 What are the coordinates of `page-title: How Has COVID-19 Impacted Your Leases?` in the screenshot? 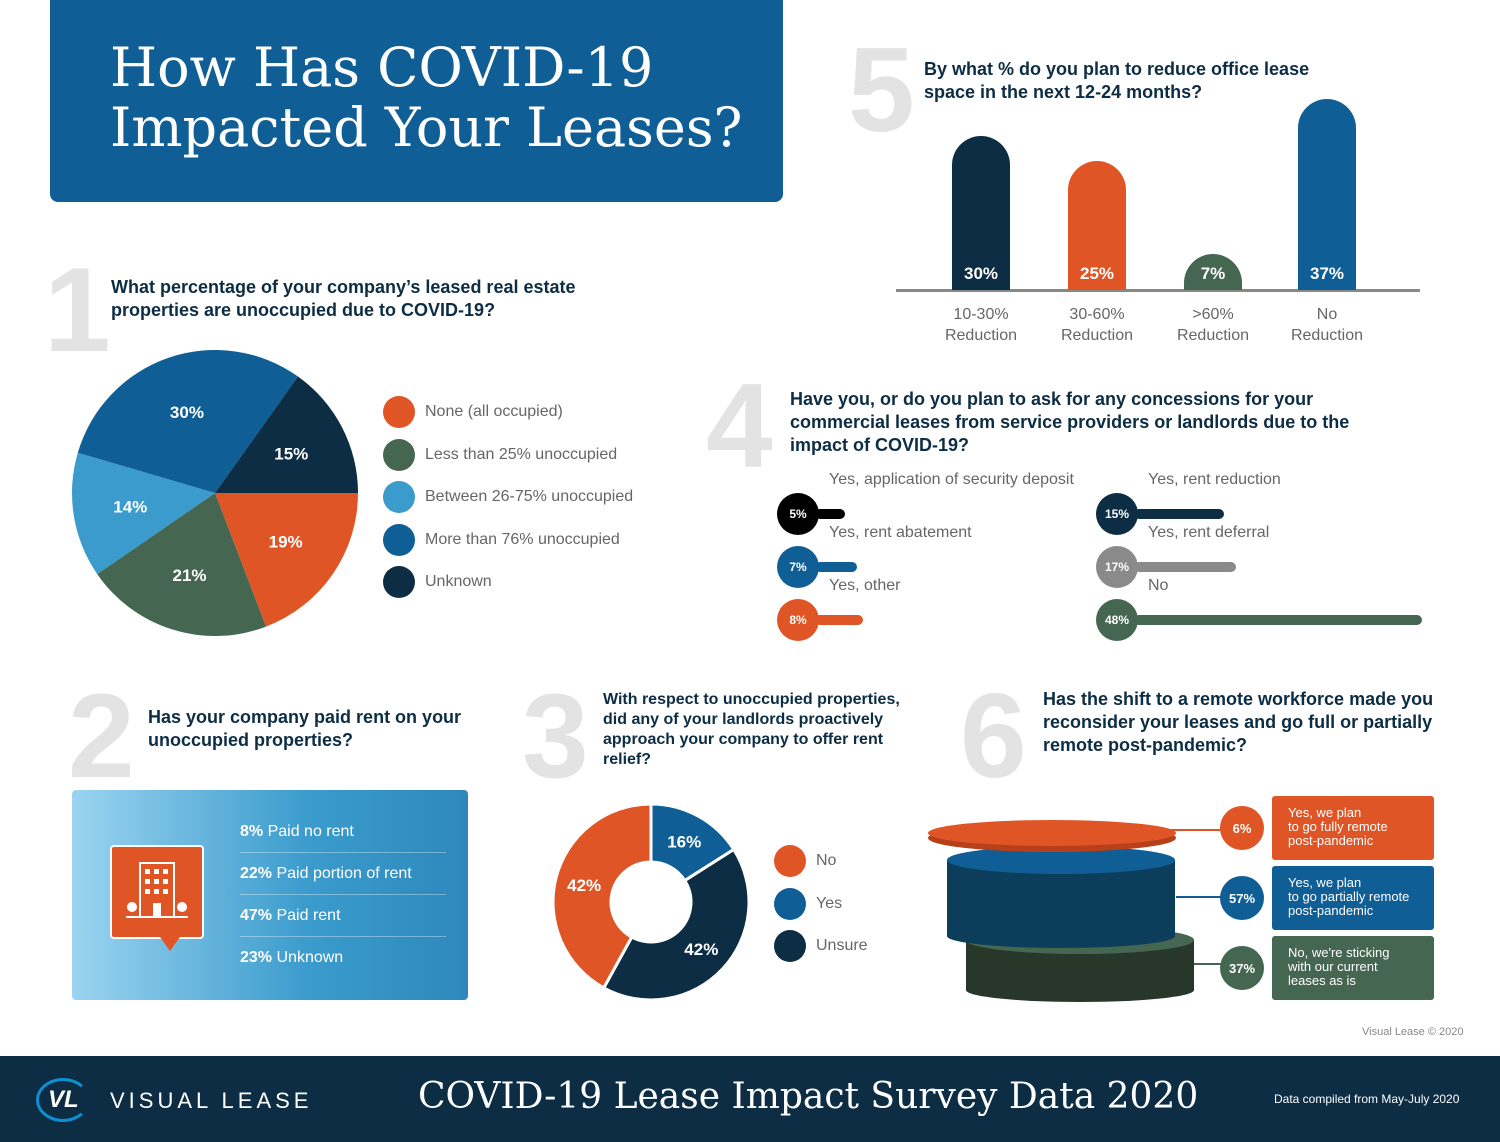 It's located at (426, 97).